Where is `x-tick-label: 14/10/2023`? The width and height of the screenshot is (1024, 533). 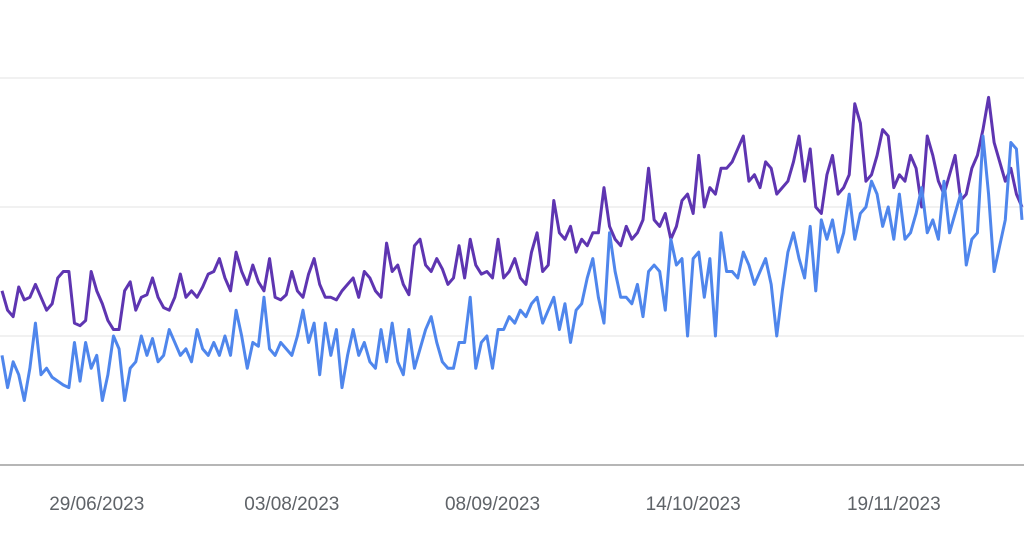
x-tick-label: 14/10/2023 is located at coordinates (693, 504).